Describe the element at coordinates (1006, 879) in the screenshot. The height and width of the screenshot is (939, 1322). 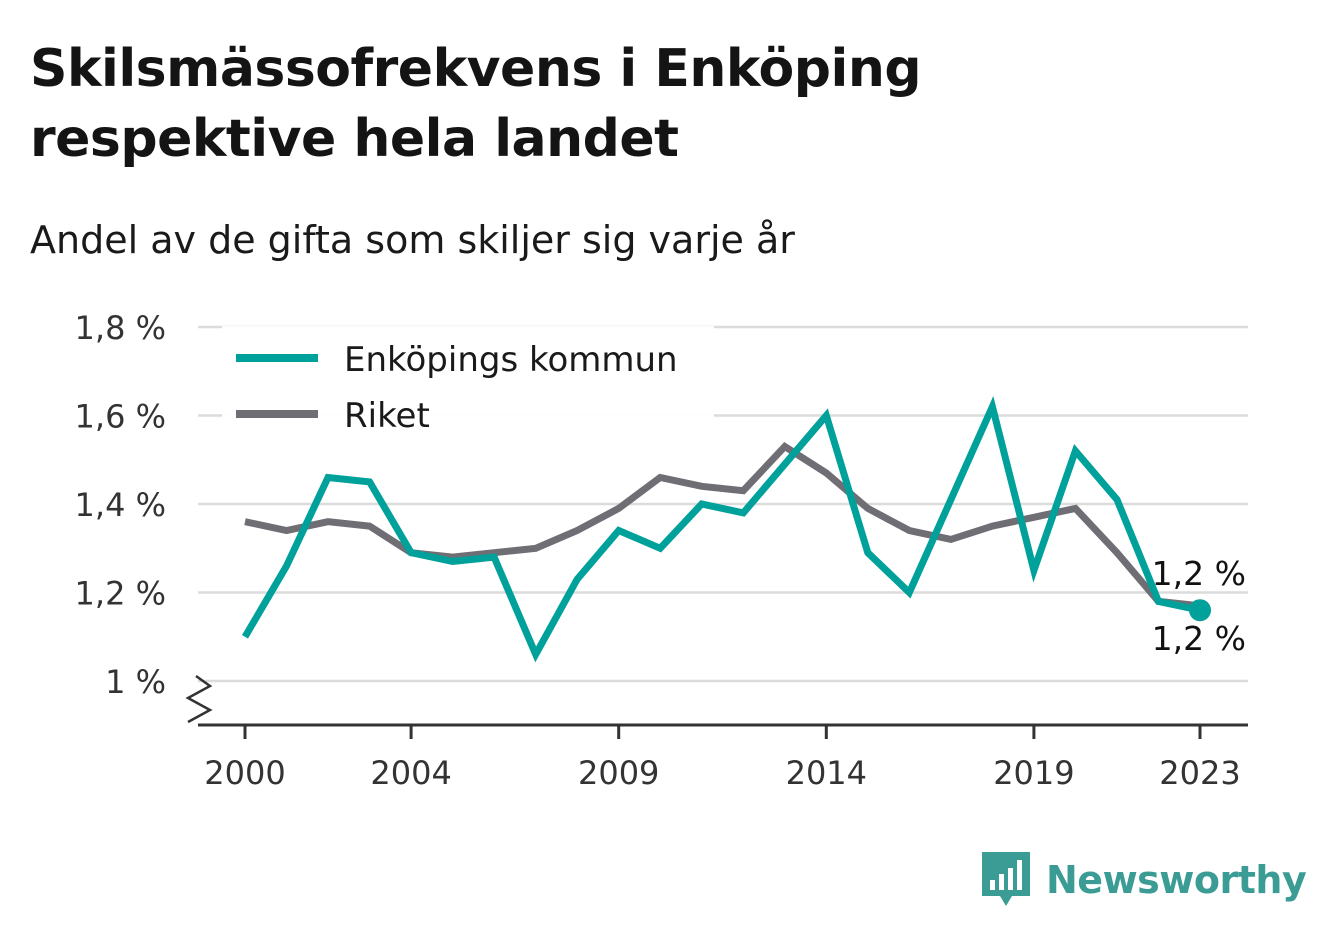
I see `newsworthy-logo-icon` at that location.